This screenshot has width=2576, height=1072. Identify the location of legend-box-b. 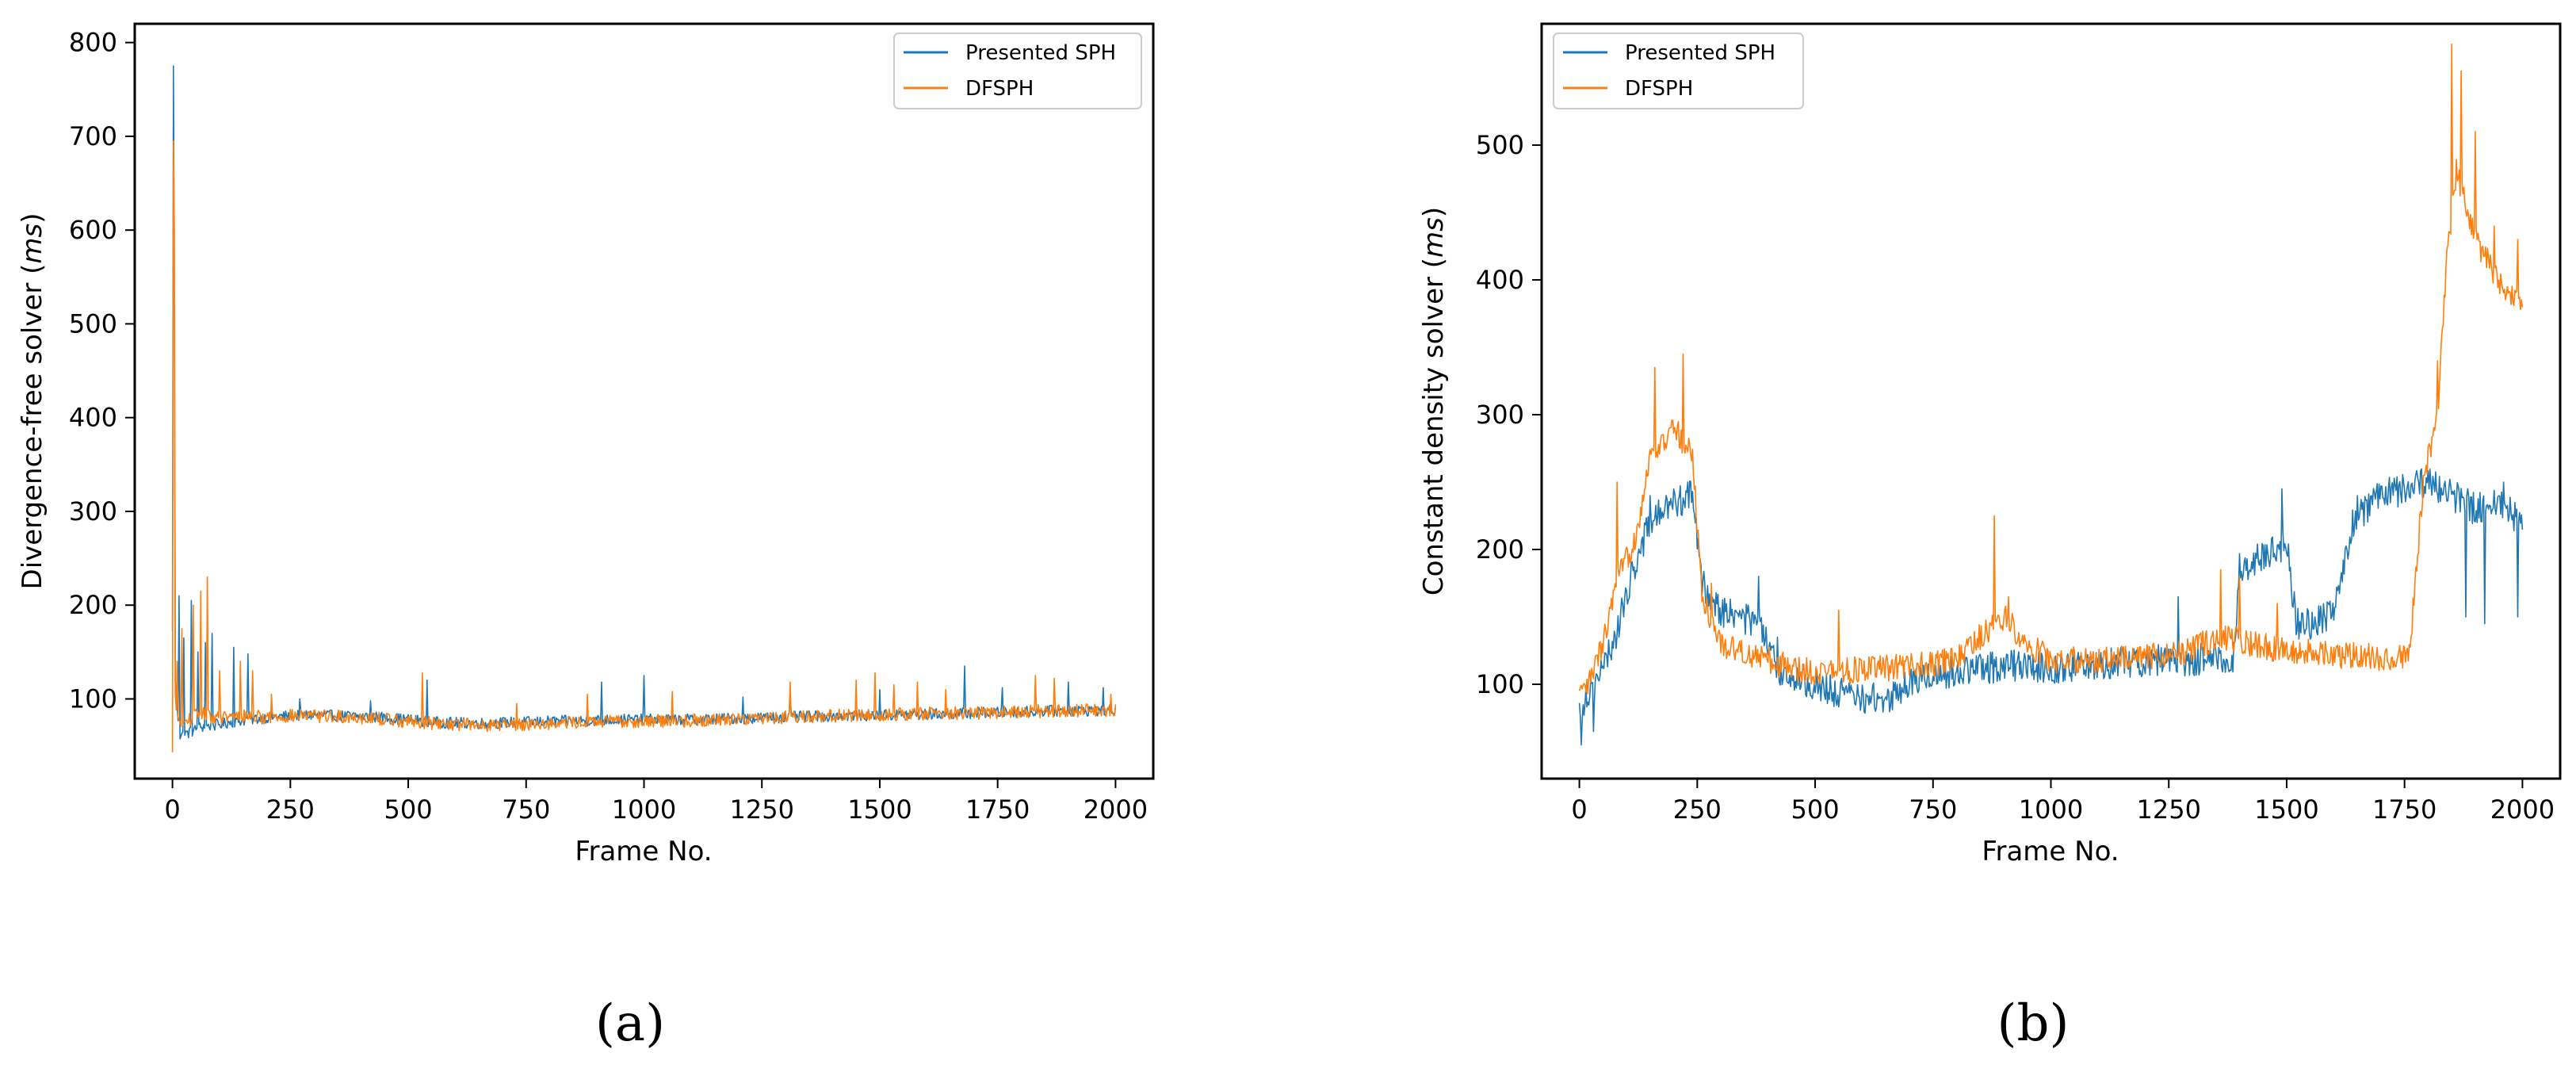
(1678, 71).